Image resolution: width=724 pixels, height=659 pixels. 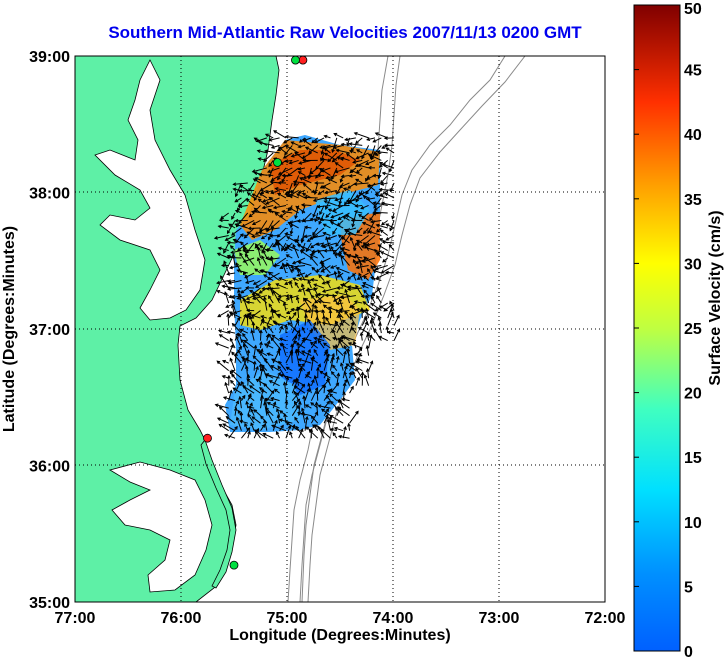 What do you see at coordinates (150, 190) in the screenshot?
I see `chesapeake-bay` at bounding box center [150, 190].